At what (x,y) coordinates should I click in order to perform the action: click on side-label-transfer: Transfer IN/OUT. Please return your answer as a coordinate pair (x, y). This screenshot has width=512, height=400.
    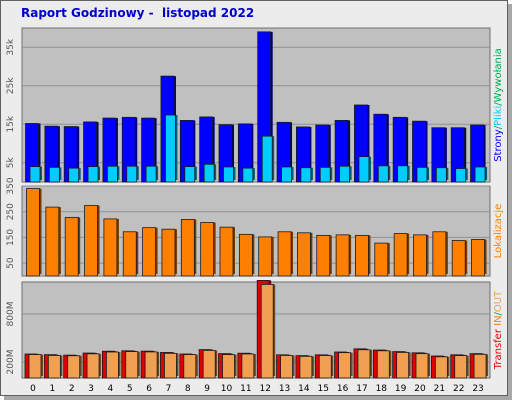
    Looking at the image, I should click on (498, 330).